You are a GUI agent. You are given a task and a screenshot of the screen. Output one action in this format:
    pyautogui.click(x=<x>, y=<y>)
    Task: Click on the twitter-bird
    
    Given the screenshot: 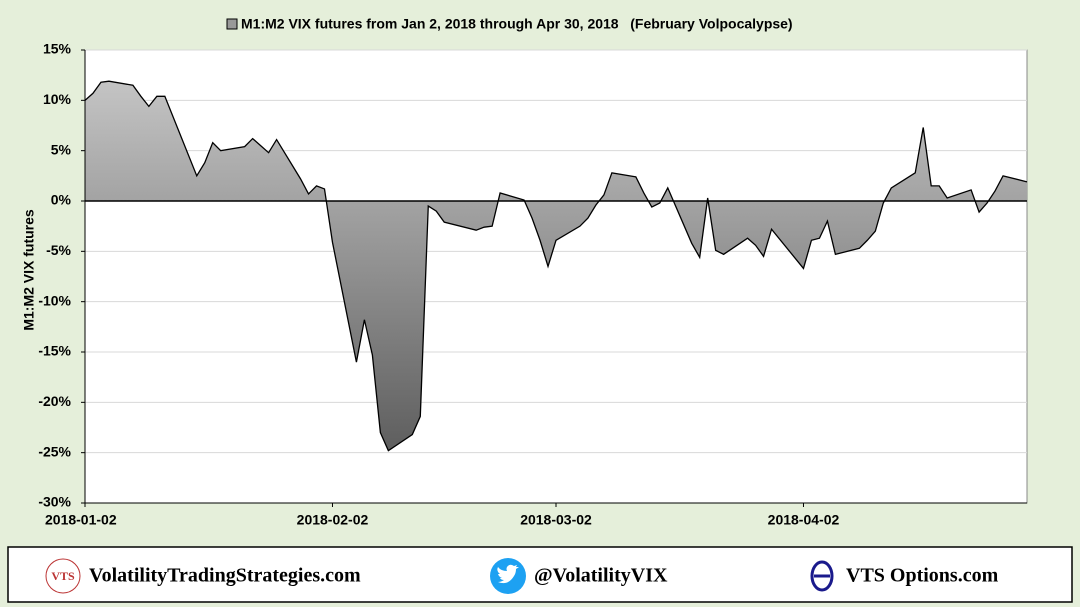 What is the action you would take?
    pyautogui.click(x=508, y=574)
    